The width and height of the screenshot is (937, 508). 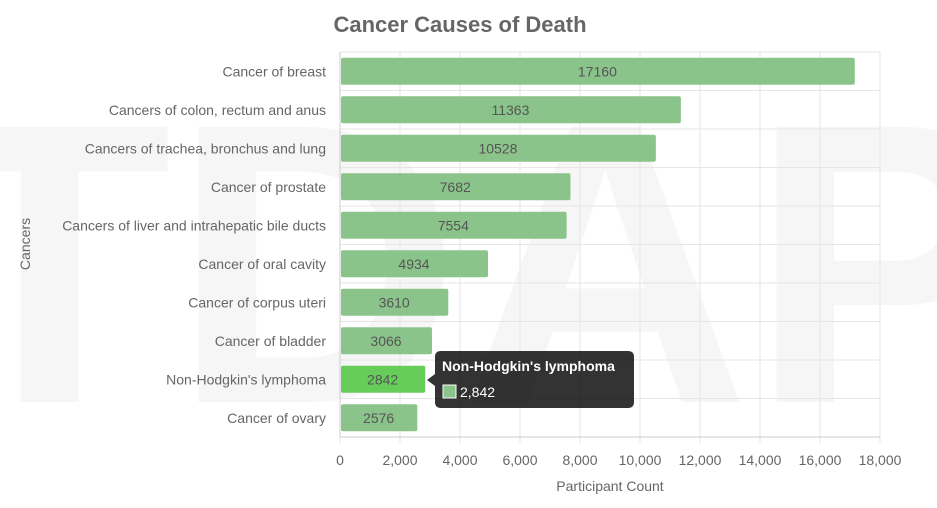 I want to click on bar-value-label: 17160, so click(x=597, y=71).